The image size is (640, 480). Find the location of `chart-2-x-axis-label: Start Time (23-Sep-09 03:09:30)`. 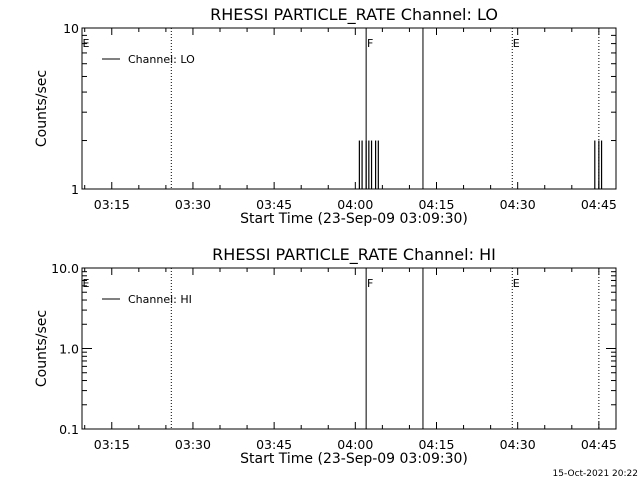

chart-2-x-axis-label: Start Time (23-Sep-09 03:09:30) is located at coordinates (354, 459).